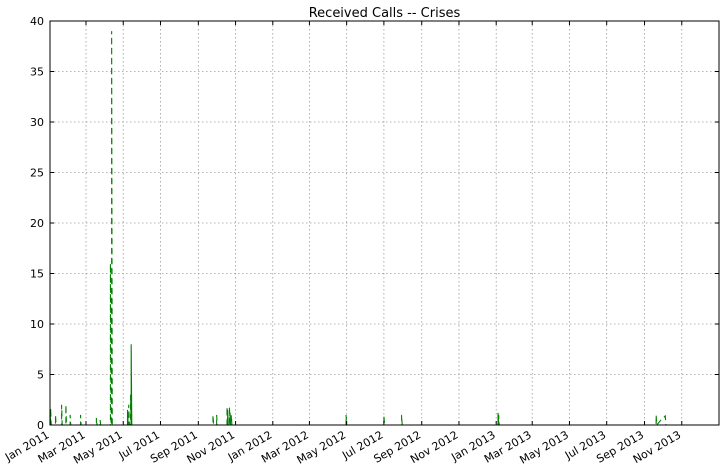 This screenshot has height=469, width=726. What do you see at coordinates (37, 274) in the screenshot?
I see `y-tick-label: 15` at bounding box center [37, 274].